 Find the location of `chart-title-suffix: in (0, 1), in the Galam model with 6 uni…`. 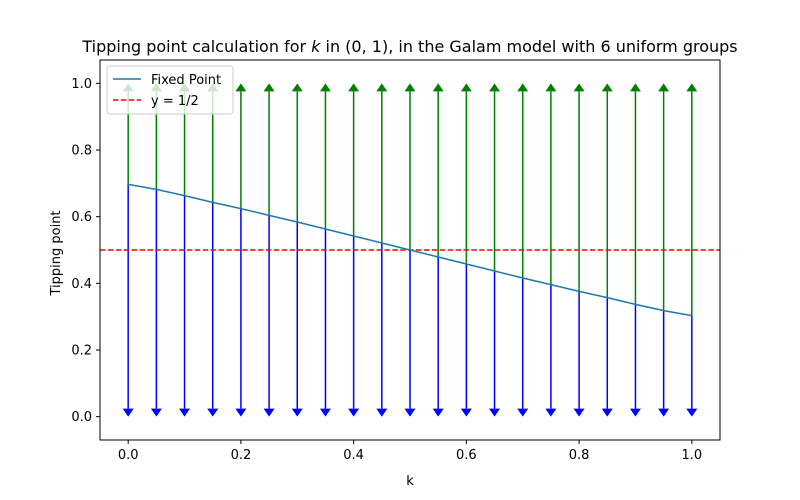

chart-title-suffix: in (0, 1), in the Galam model with 6 uni… is located at coordinates (528, 46).